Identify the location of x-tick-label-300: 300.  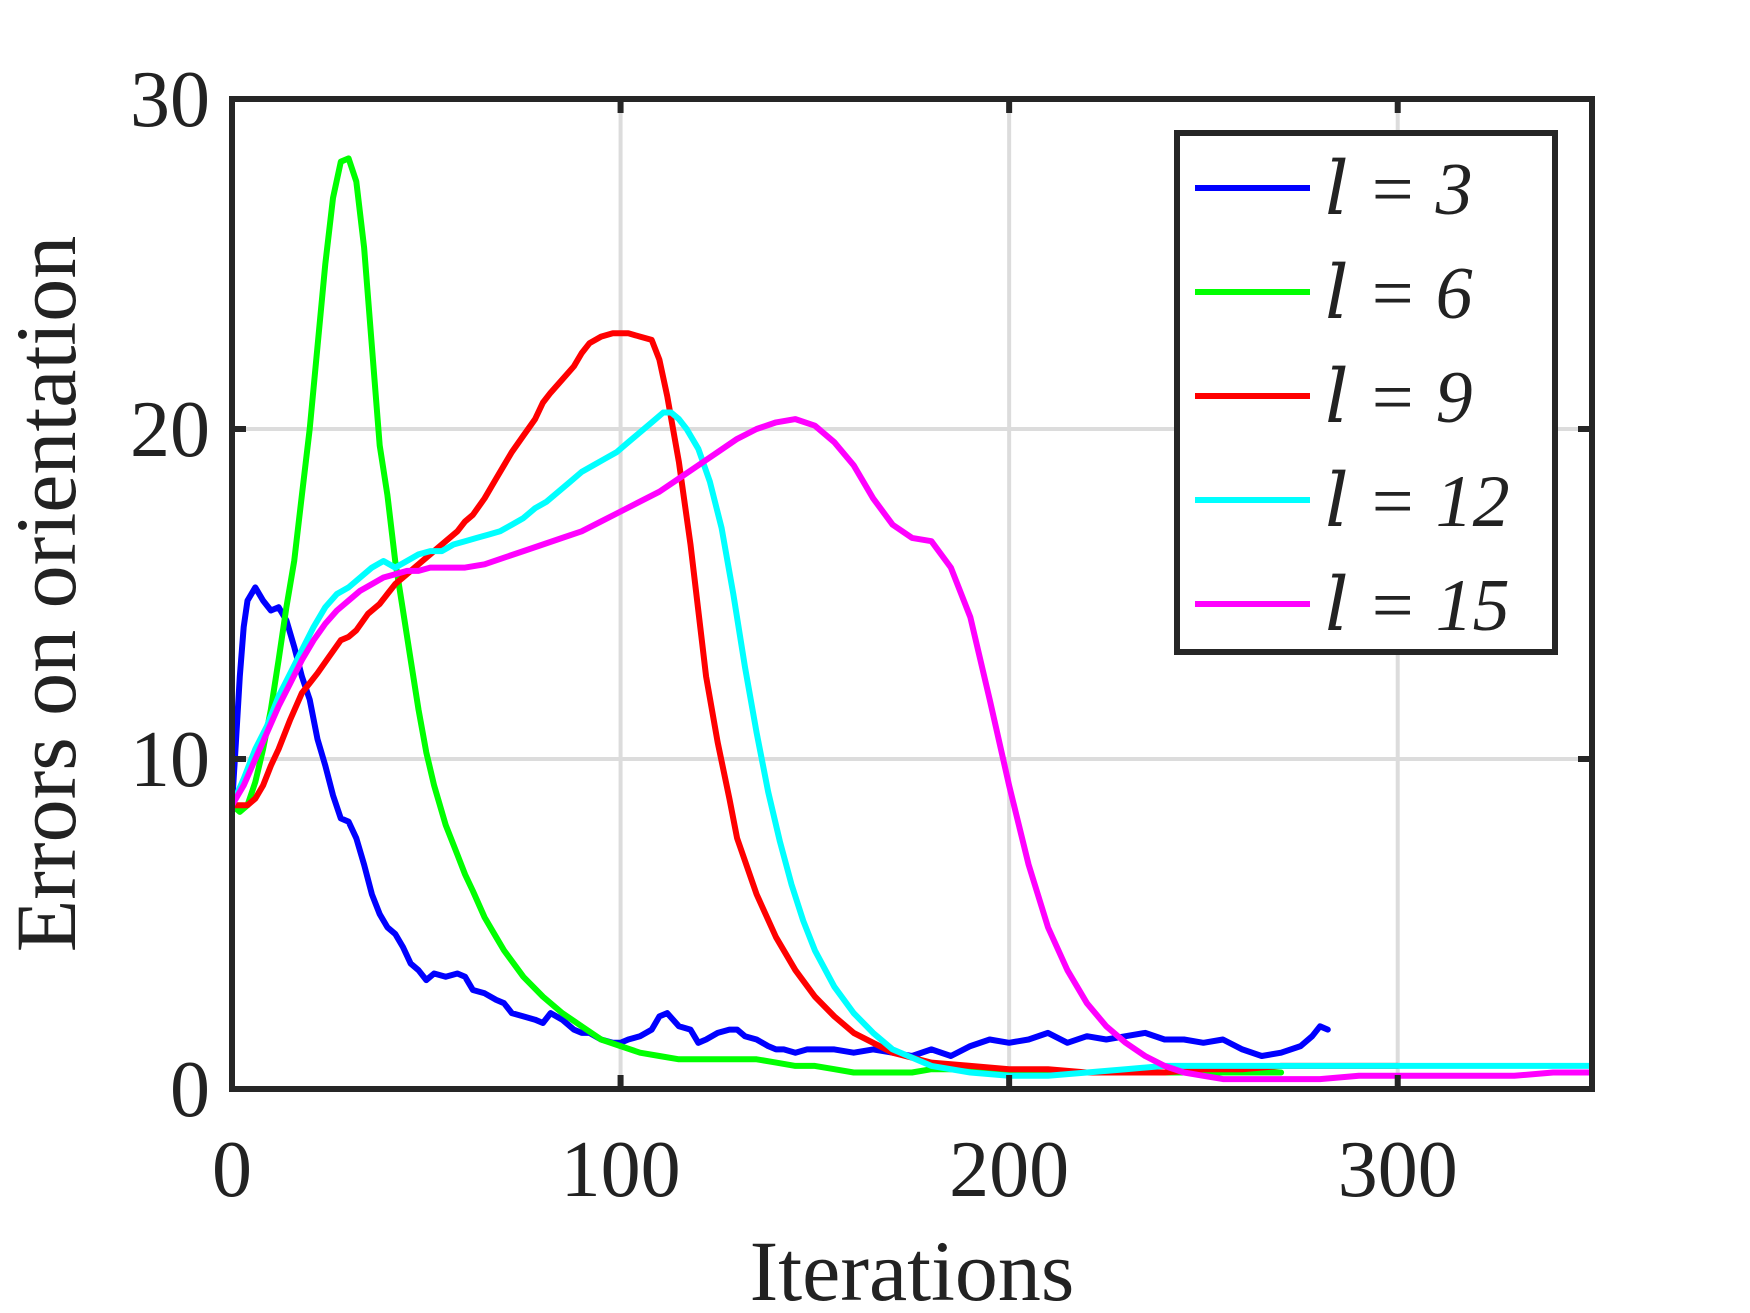
(1398, 1170).